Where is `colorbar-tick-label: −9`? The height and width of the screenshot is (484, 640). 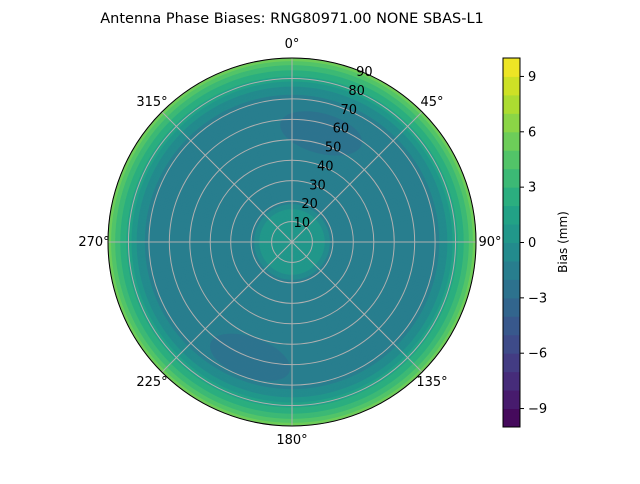
colorbar-tick-label: −9 is located at coordinates (537, 409).